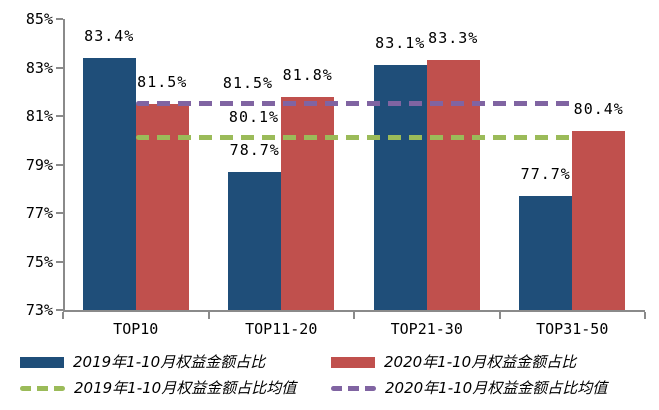 This screenshot has height=410, width=659. Describe the element at coordinates (254, 149) in the screenshot. I see `bar-value-label: 78.7%` at that location.